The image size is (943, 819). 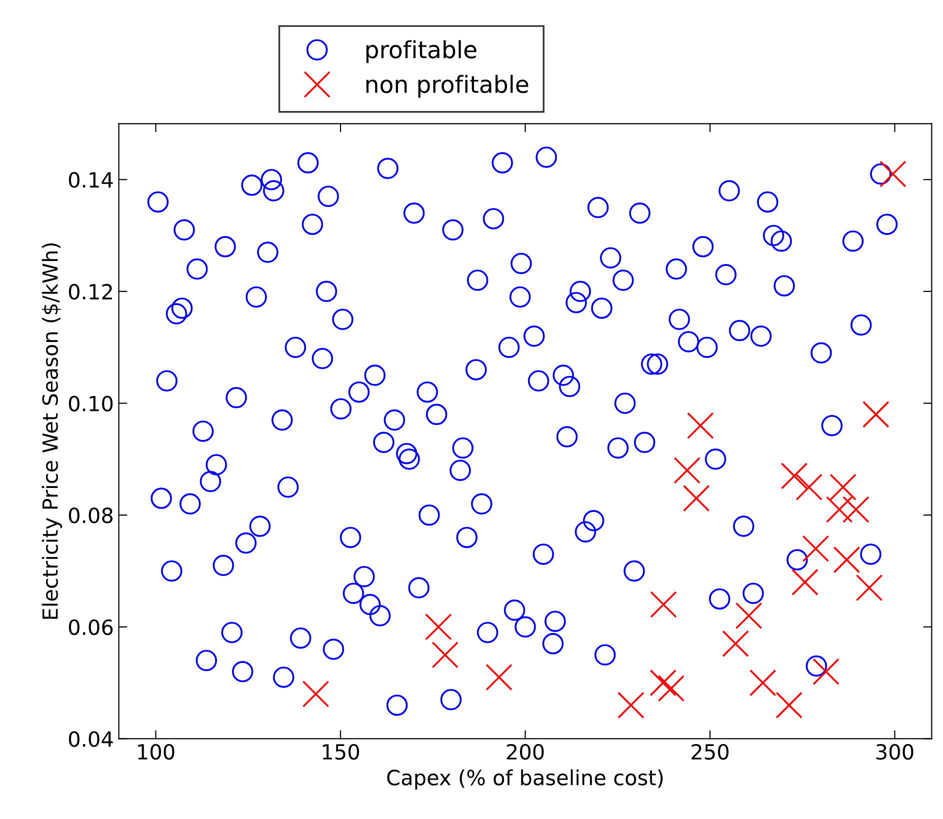 I want to click on y-tick-label: 0.14, so click(x=90, y=180).